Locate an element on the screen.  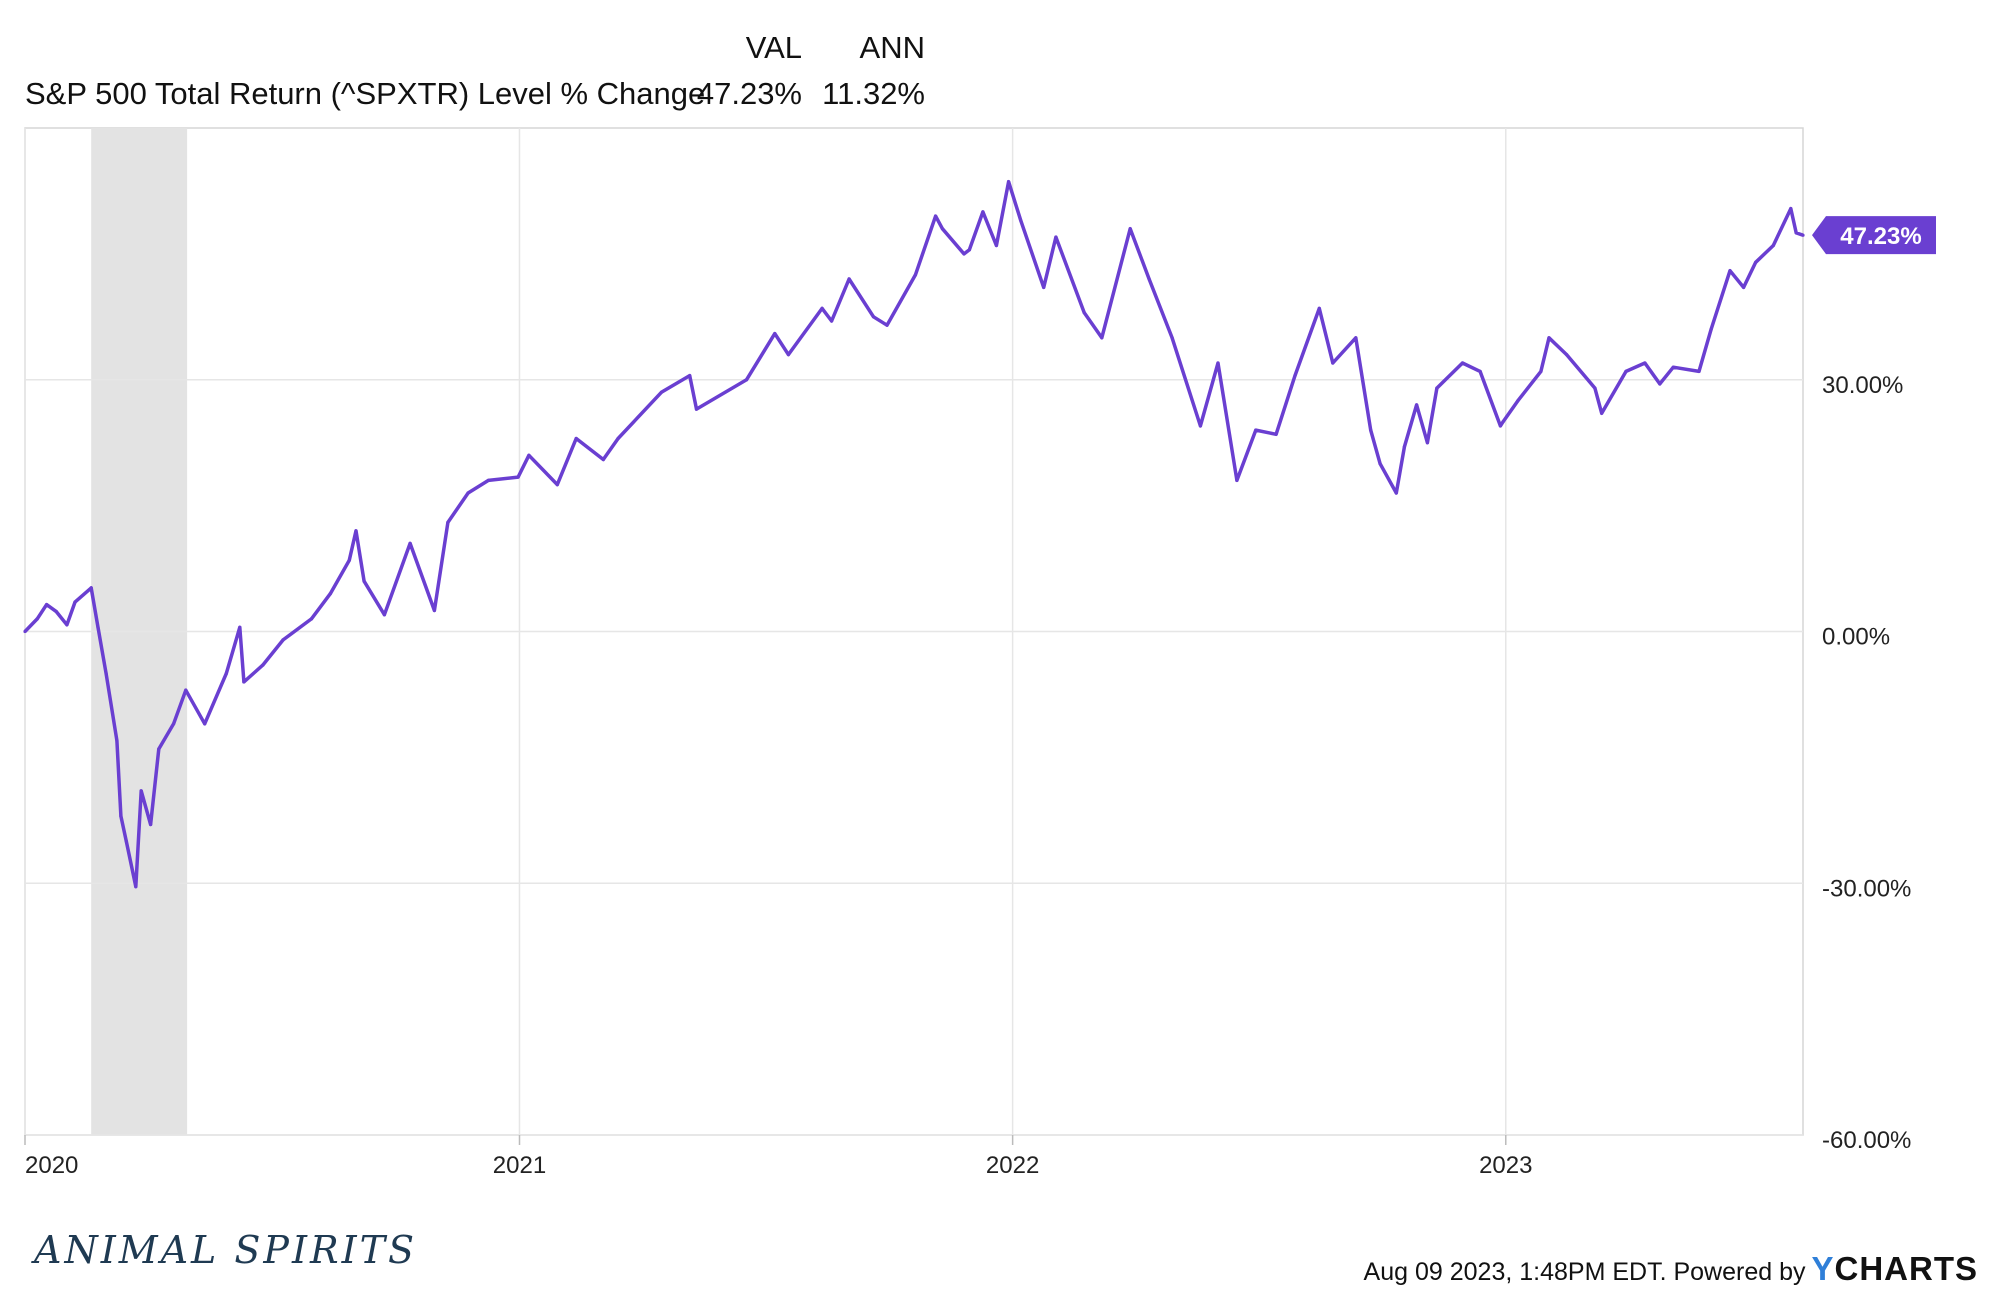
y-tick-label: -30.00% is located at coordinates (1866, 888).